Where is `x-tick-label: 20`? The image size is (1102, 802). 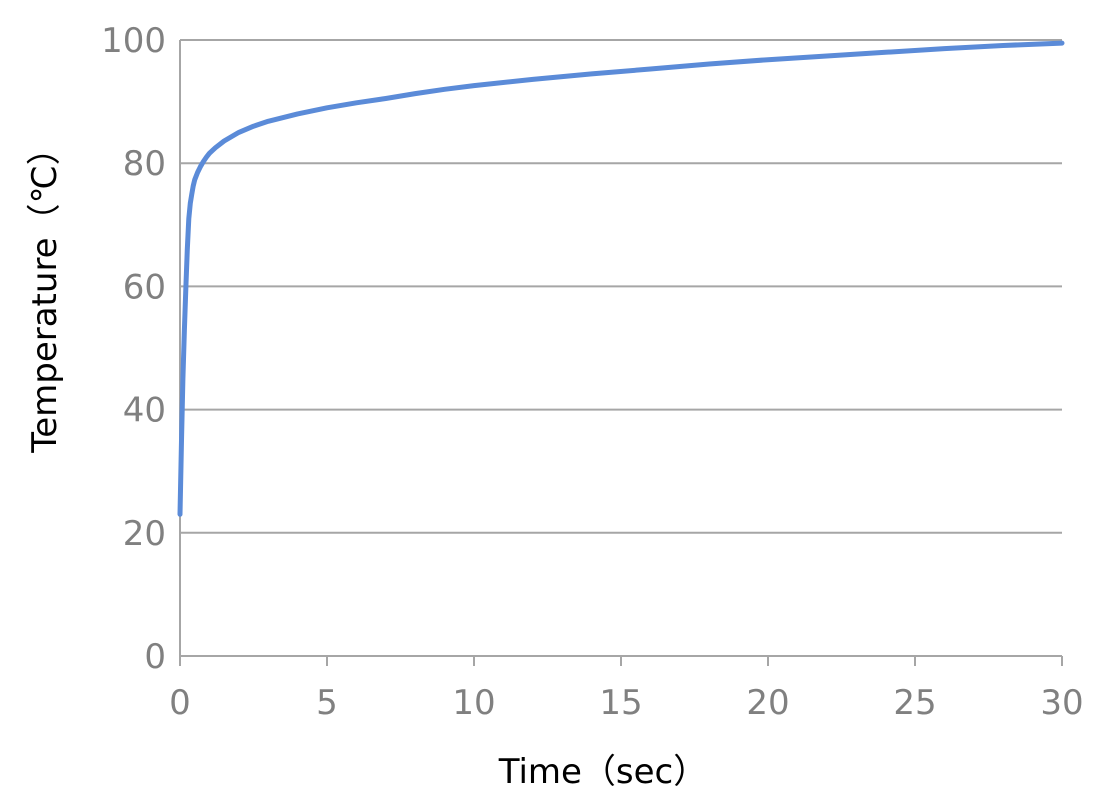
x-tick-label: 20 is located at coordinates (767, 703).